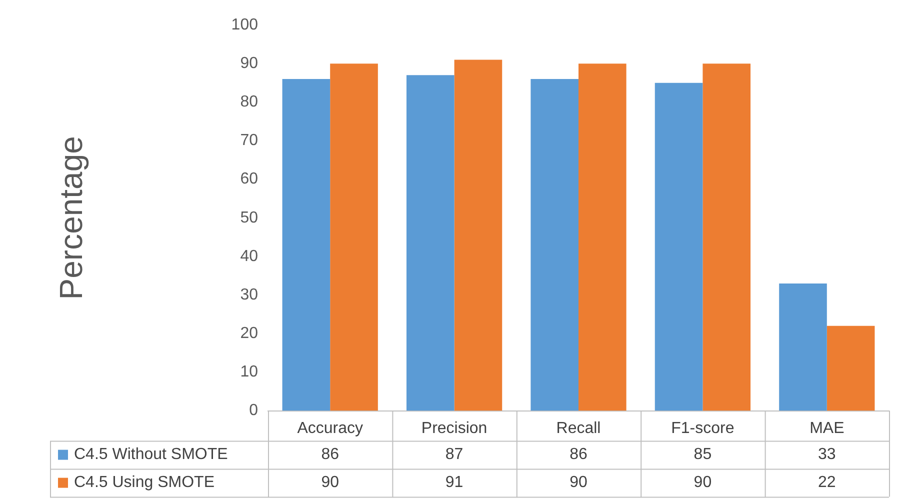 Image resolution: width=897 pixels, height=504 pixels. I want to click on x-tick-label: F1-score, so click(702, 428).